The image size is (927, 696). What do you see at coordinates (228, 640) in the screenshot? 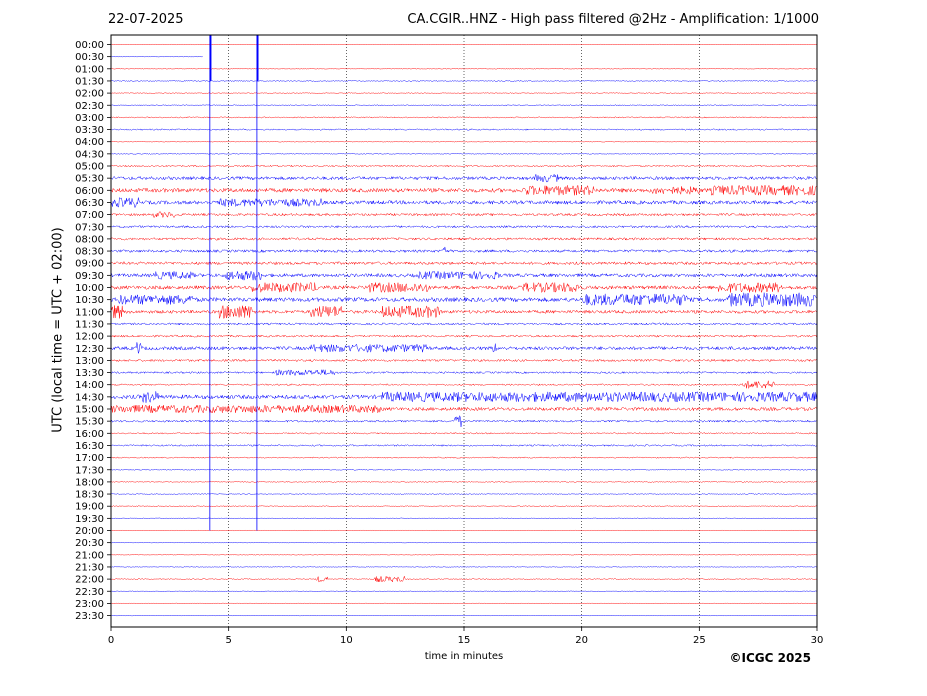
I see `x-tick-label-5: 5` at bounding box center [228, 640].